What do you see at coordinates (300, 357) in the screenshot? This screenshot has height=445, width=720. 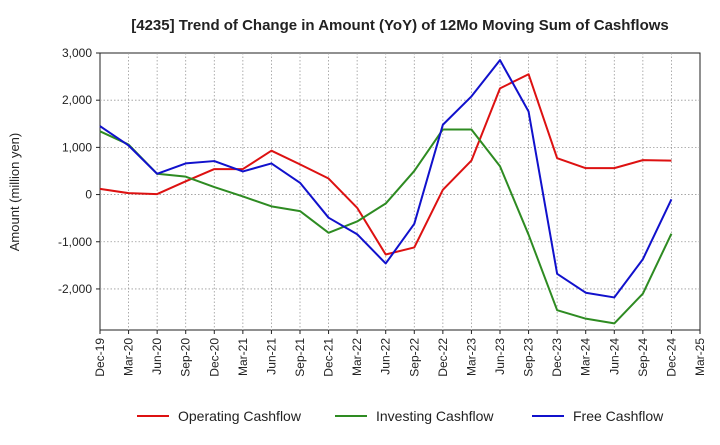 I see `x-tick-label: Sep-21` at bounding box center [300, 357].